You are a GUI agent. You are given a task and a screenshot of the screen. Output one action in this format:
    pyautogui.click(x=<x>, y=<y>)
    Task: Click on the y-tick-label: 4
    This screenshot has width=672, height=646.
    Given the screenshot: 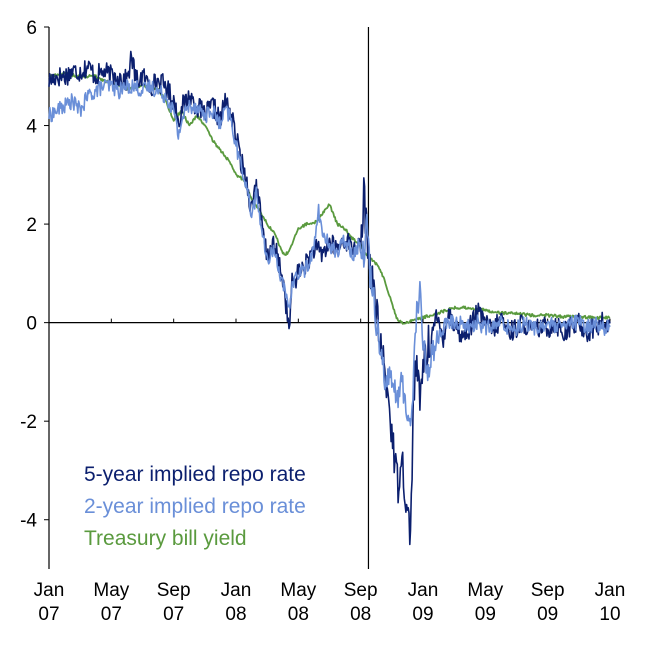 What is the action you would take?
    pyautogui.click(x=31, y=127)
    